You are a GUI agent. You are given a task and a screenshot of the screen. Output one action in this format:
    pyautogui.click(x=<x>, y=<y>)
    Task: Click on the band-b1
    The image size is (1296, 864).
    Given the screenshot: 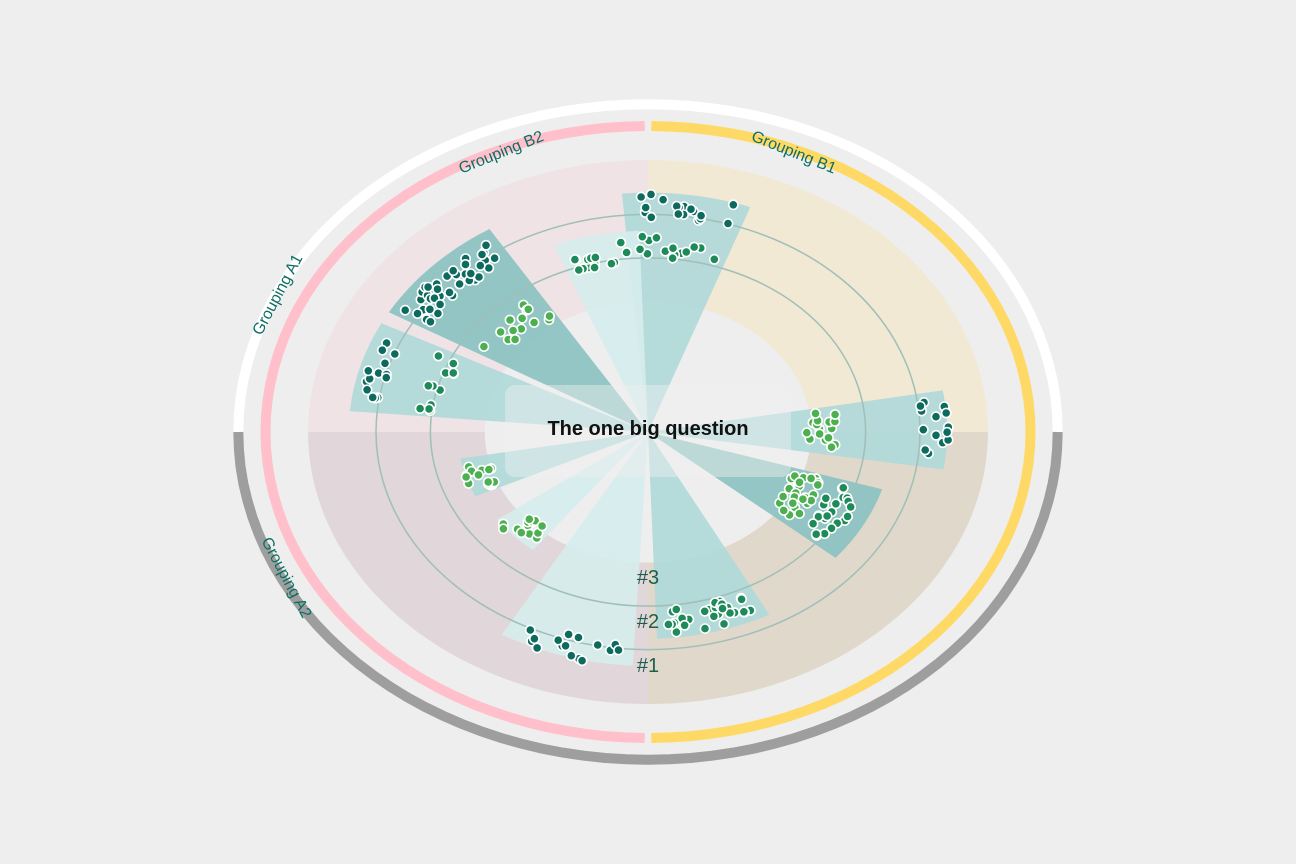 What is the action you would take?
    pyautogui.click(x=818, y=568)
    